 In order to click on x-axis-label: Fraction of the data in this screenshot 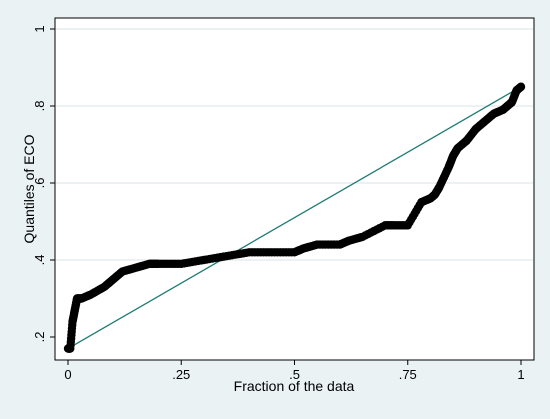, I will do `click(294, 386)`.